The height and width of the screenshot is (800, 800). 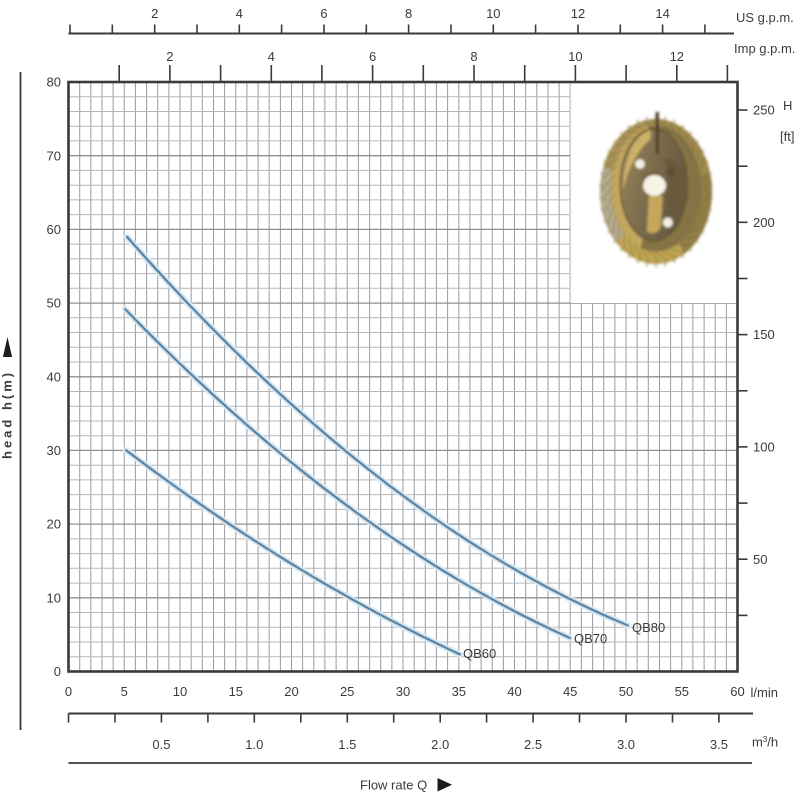 What do you see at coordinates (787, 136) in the screenshot?
I see `svg-text: [ft]` at bounding box center [787, 136].